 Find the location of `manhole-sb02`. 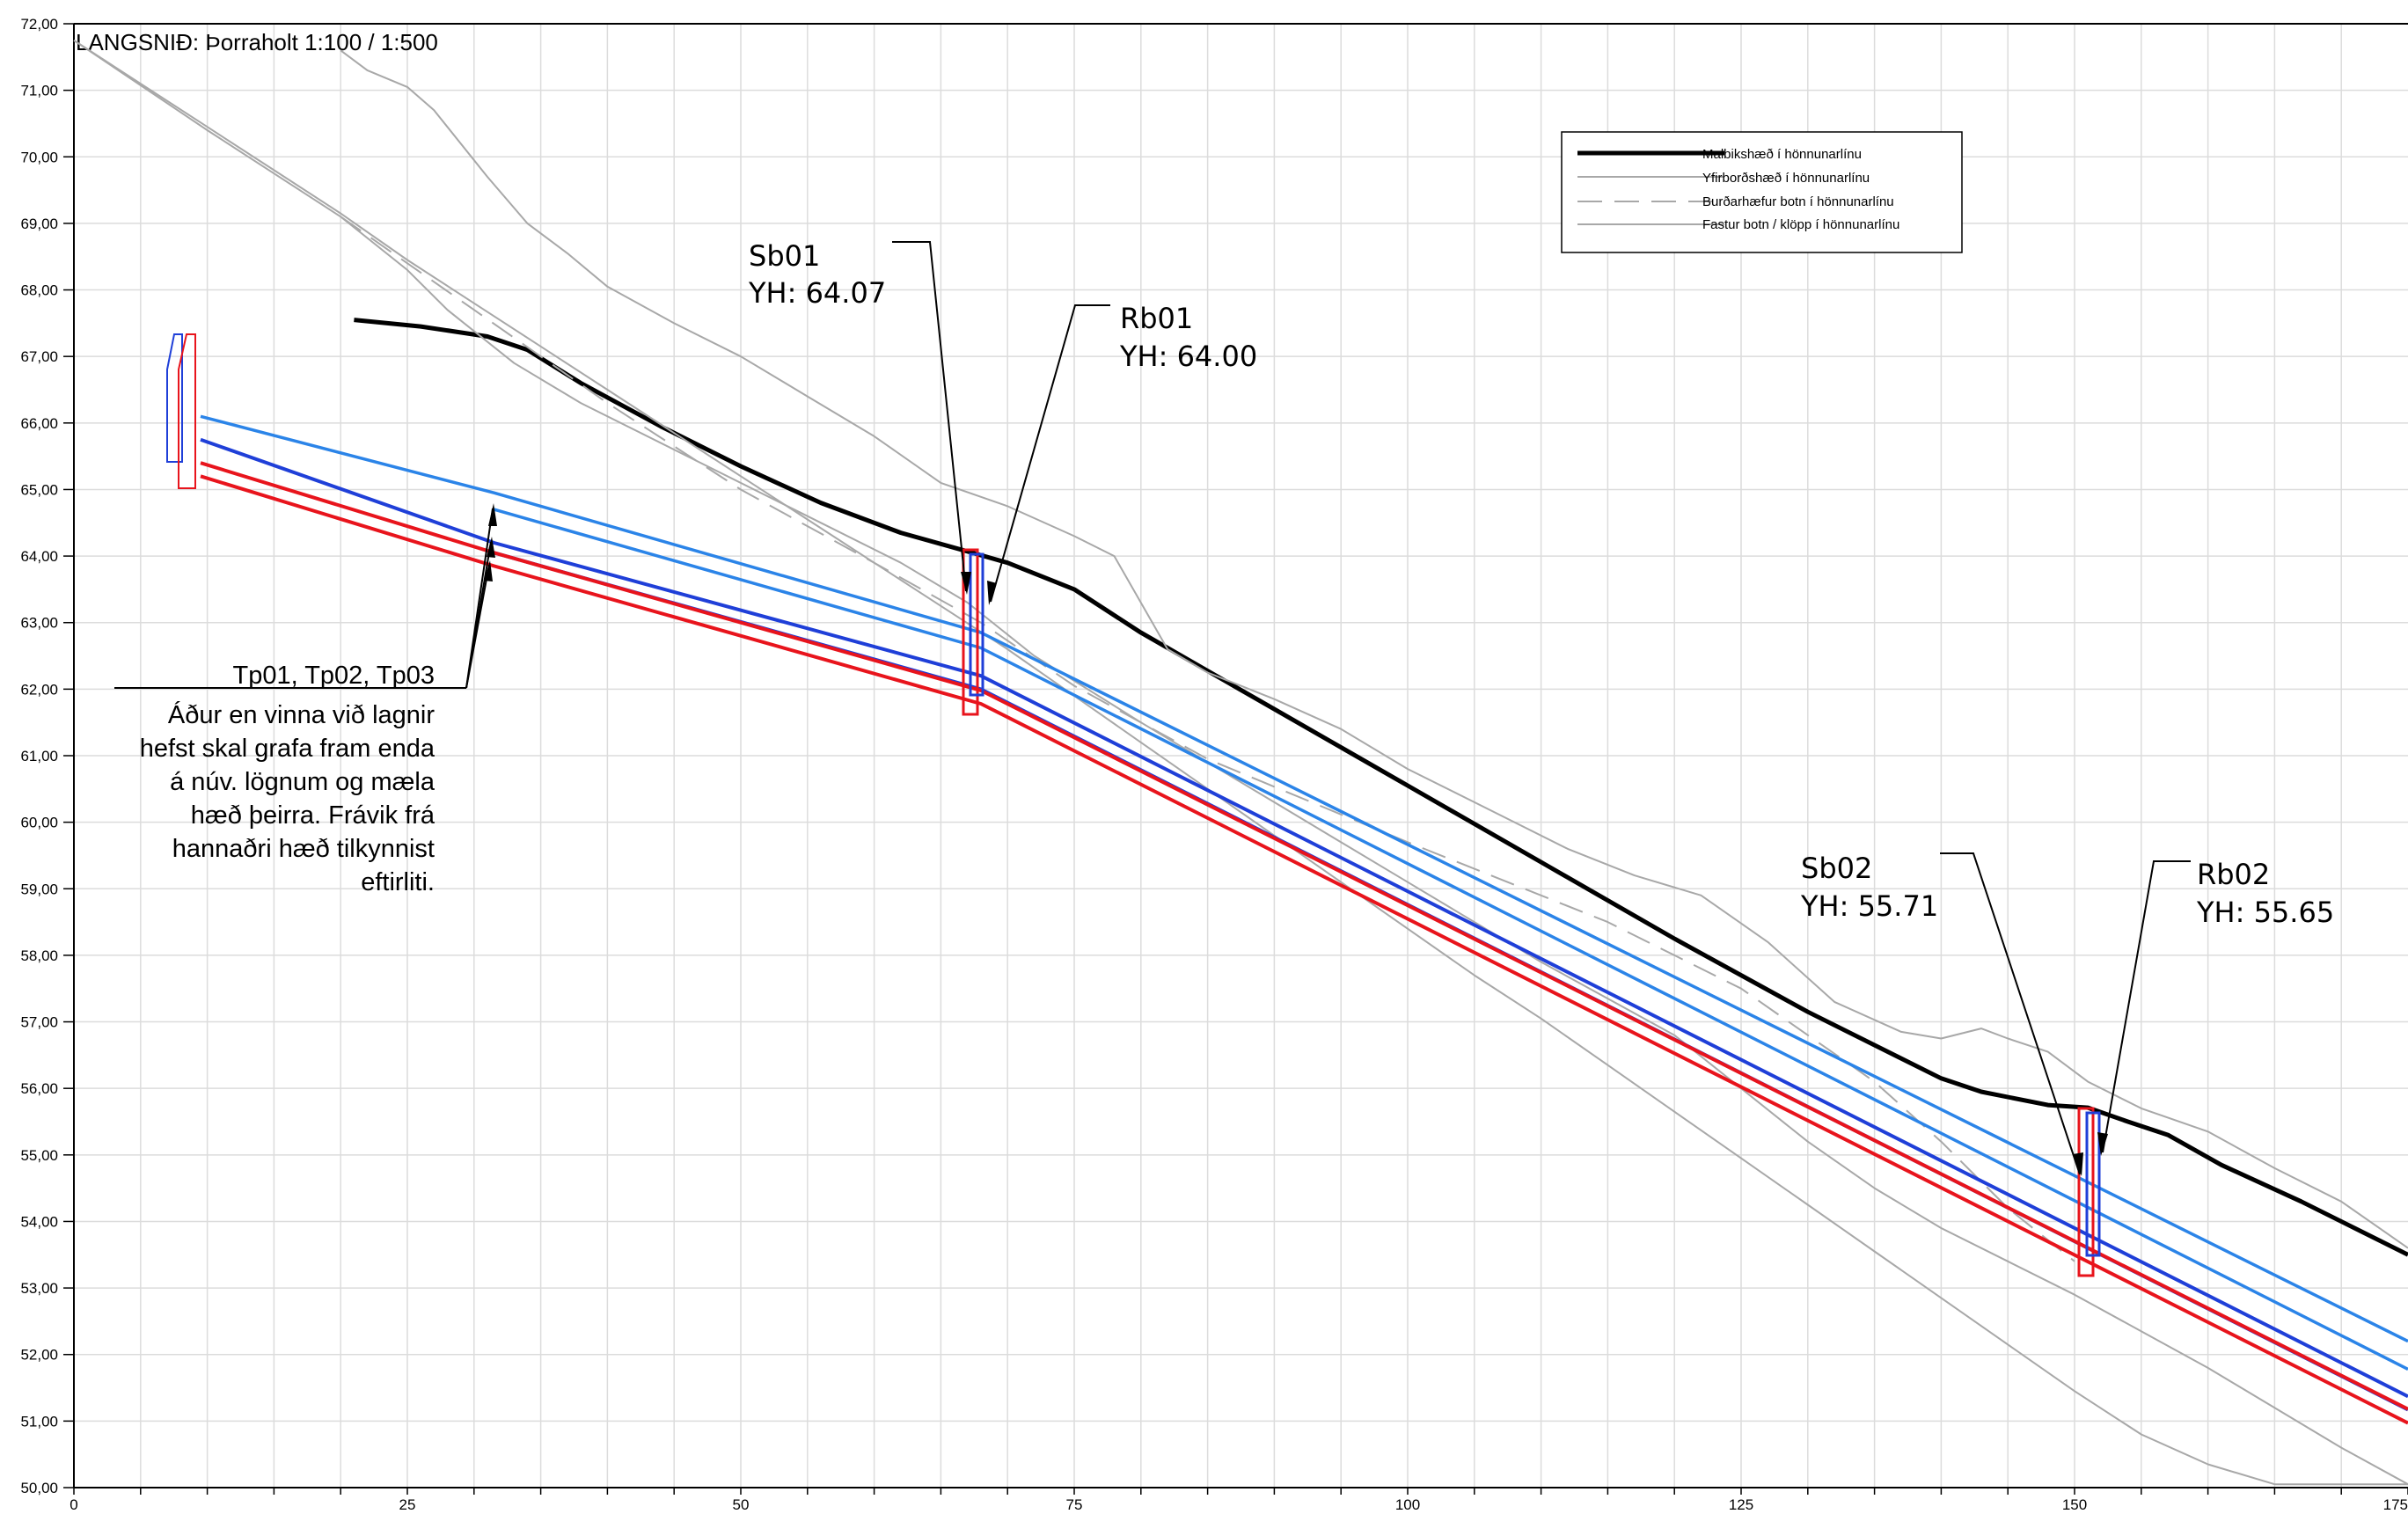

manhole-sb02 is located at coordinates (2086, 1192).